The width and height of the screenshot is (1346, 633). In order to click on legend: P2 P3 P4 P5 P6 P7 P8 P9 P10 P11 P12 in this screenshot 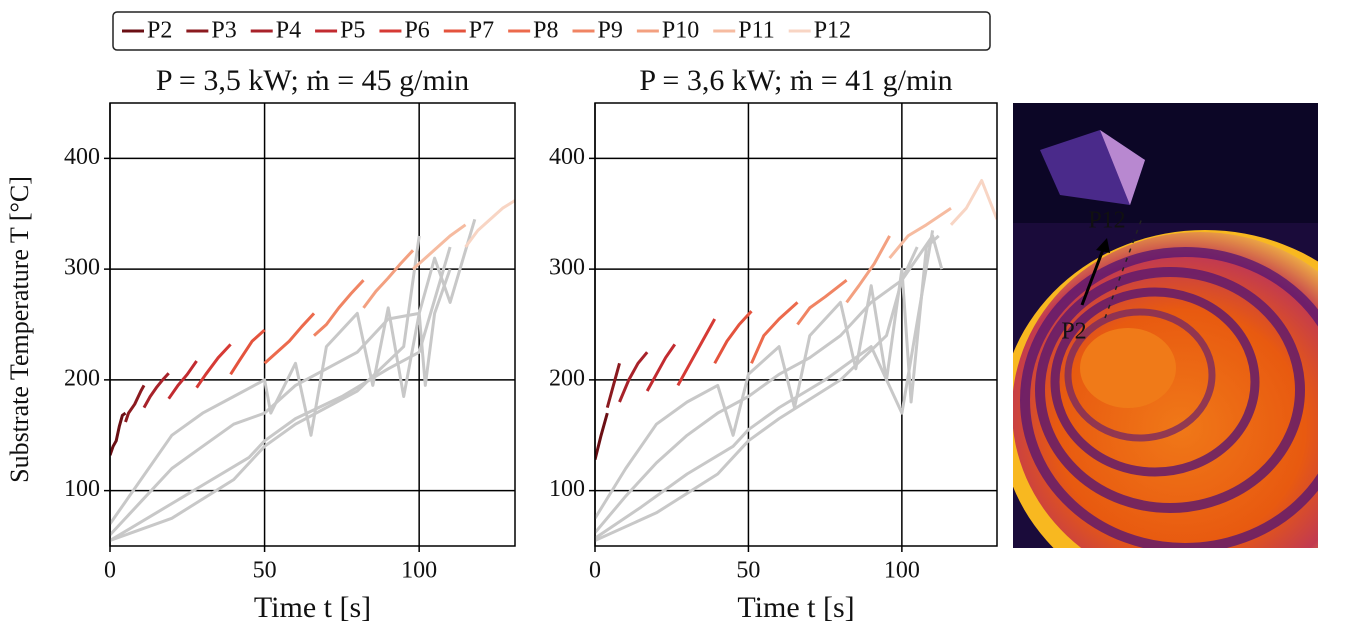, I will do `click(486, 31)`.